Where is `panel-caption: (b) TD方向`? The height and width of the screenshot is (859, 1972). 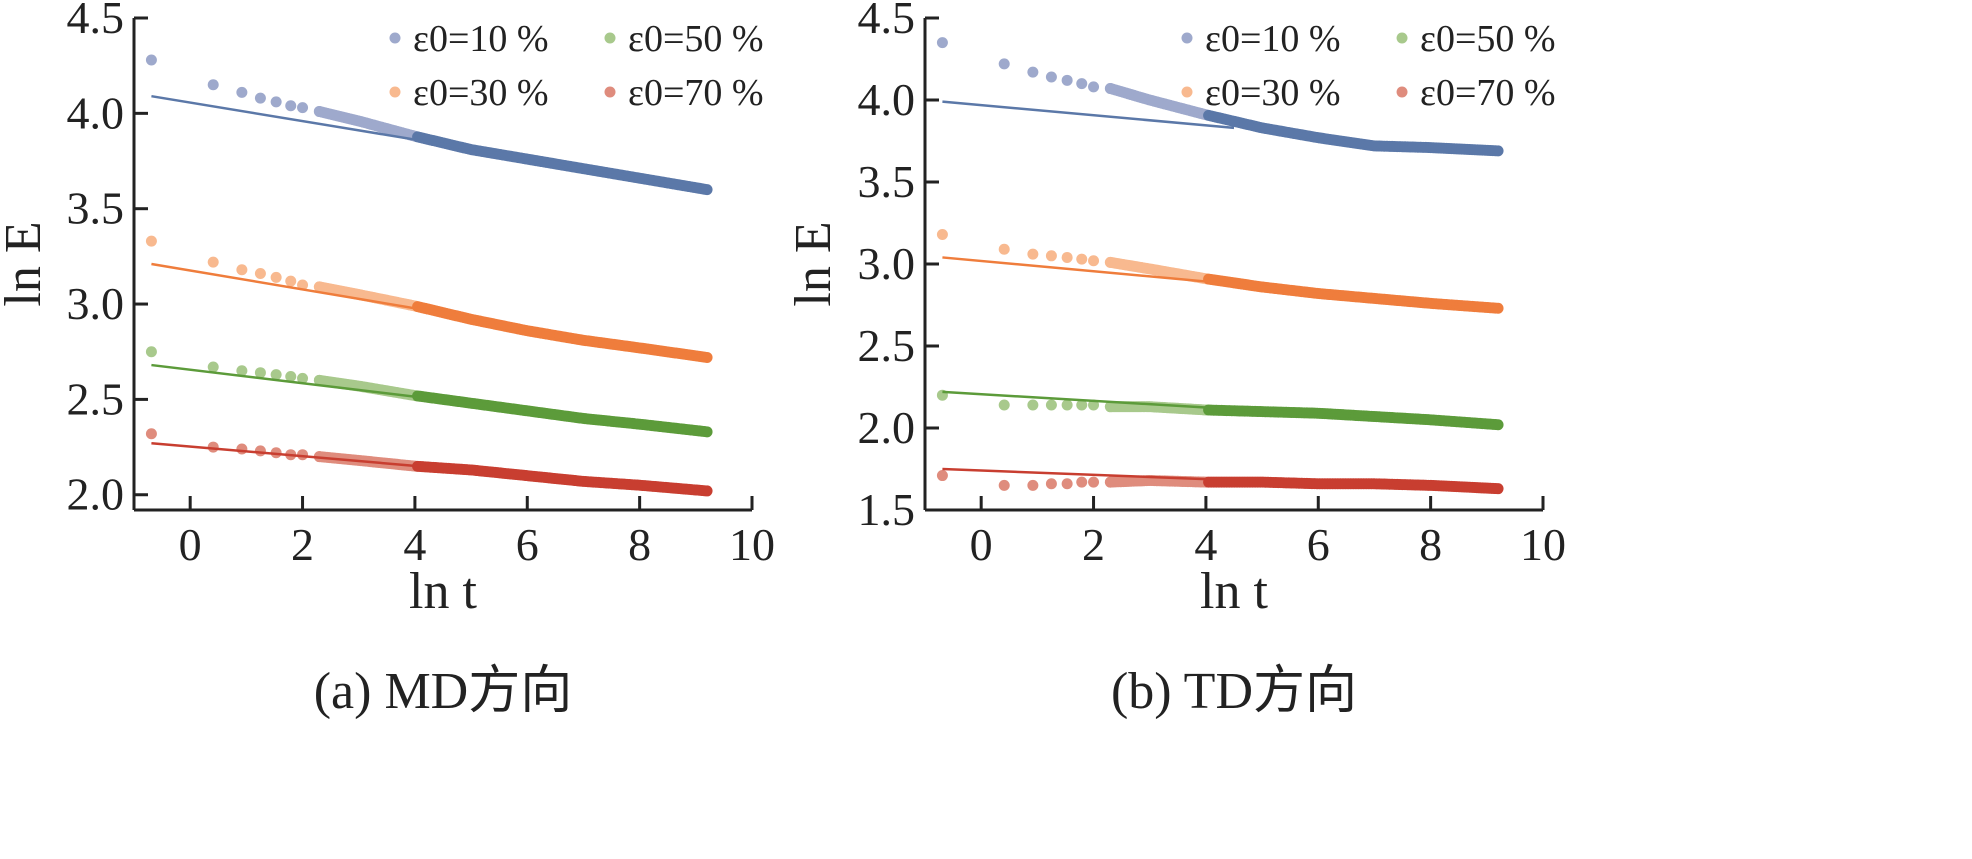 panel-caption: (b) TD方向 is located at coordinates (1234, 691).